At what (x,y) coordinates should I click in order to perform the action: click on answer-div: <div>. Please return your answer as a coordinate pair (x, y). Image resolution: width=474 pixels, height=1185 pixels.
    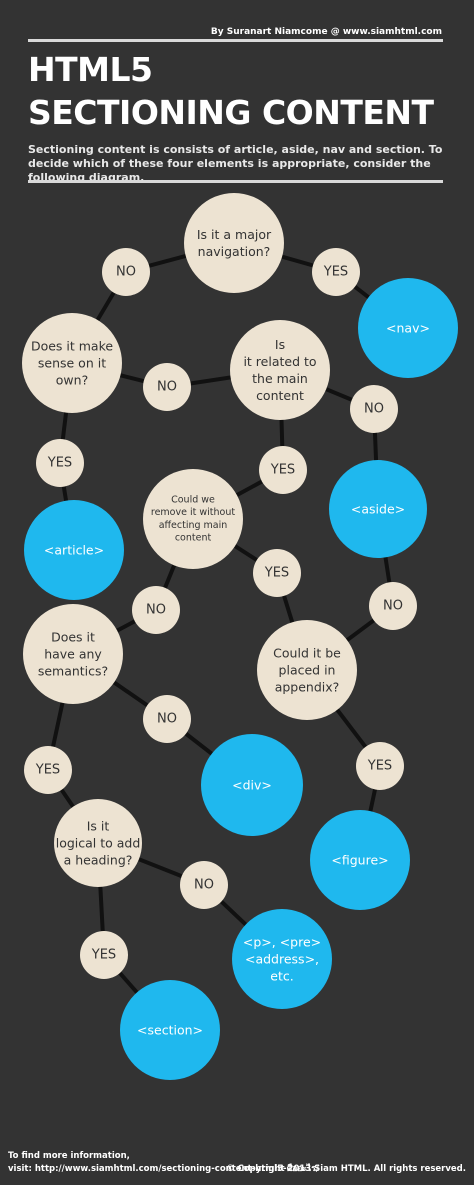
    Looking at the image, I should click on (252, 785).